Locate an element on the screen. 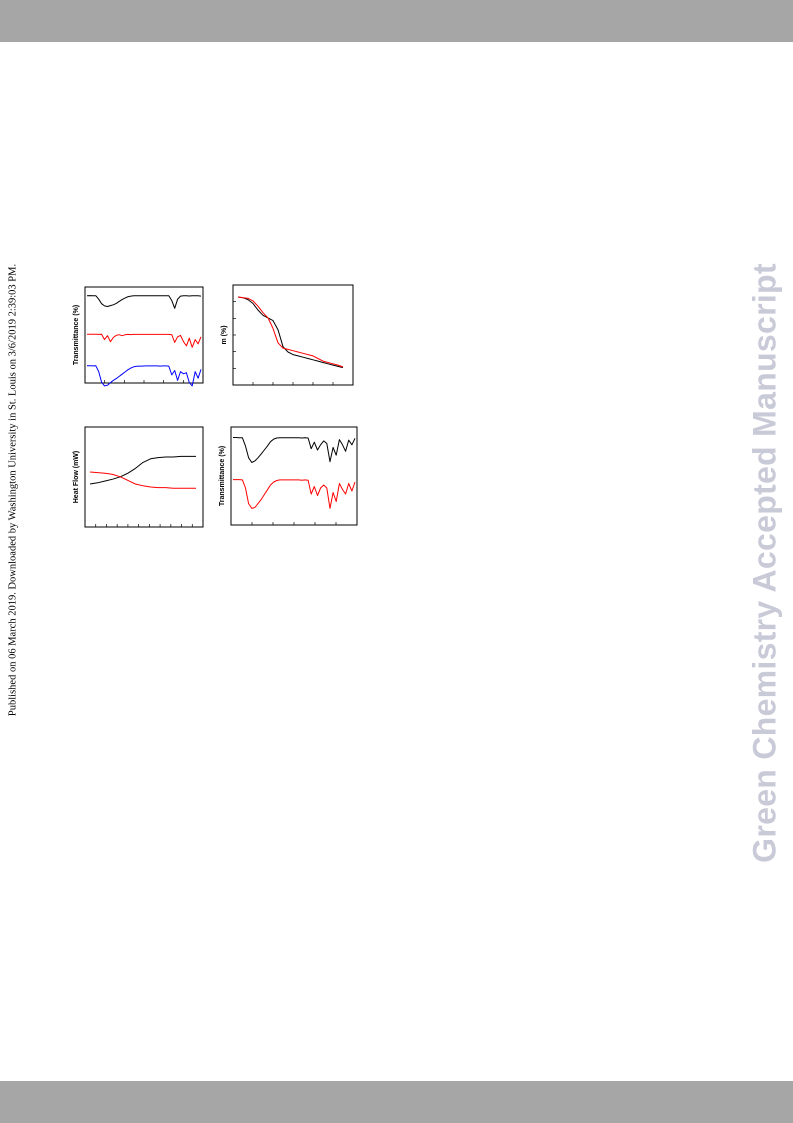 The height and width of the screenshot is (1123, 793). chart-panel-1: Transmittance (%) is located at coordinates (138, 336).